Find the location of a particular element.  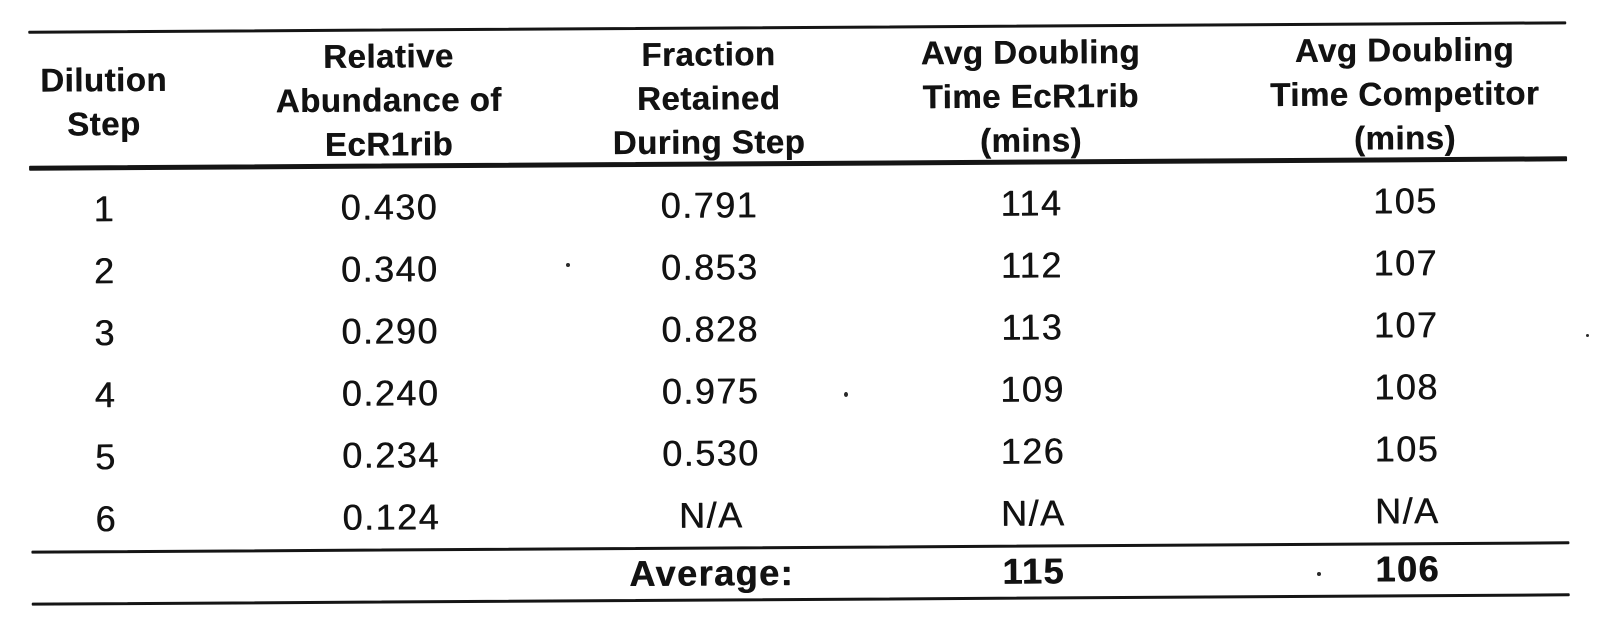

header-line: Retained is located at coordinates (708, 98).